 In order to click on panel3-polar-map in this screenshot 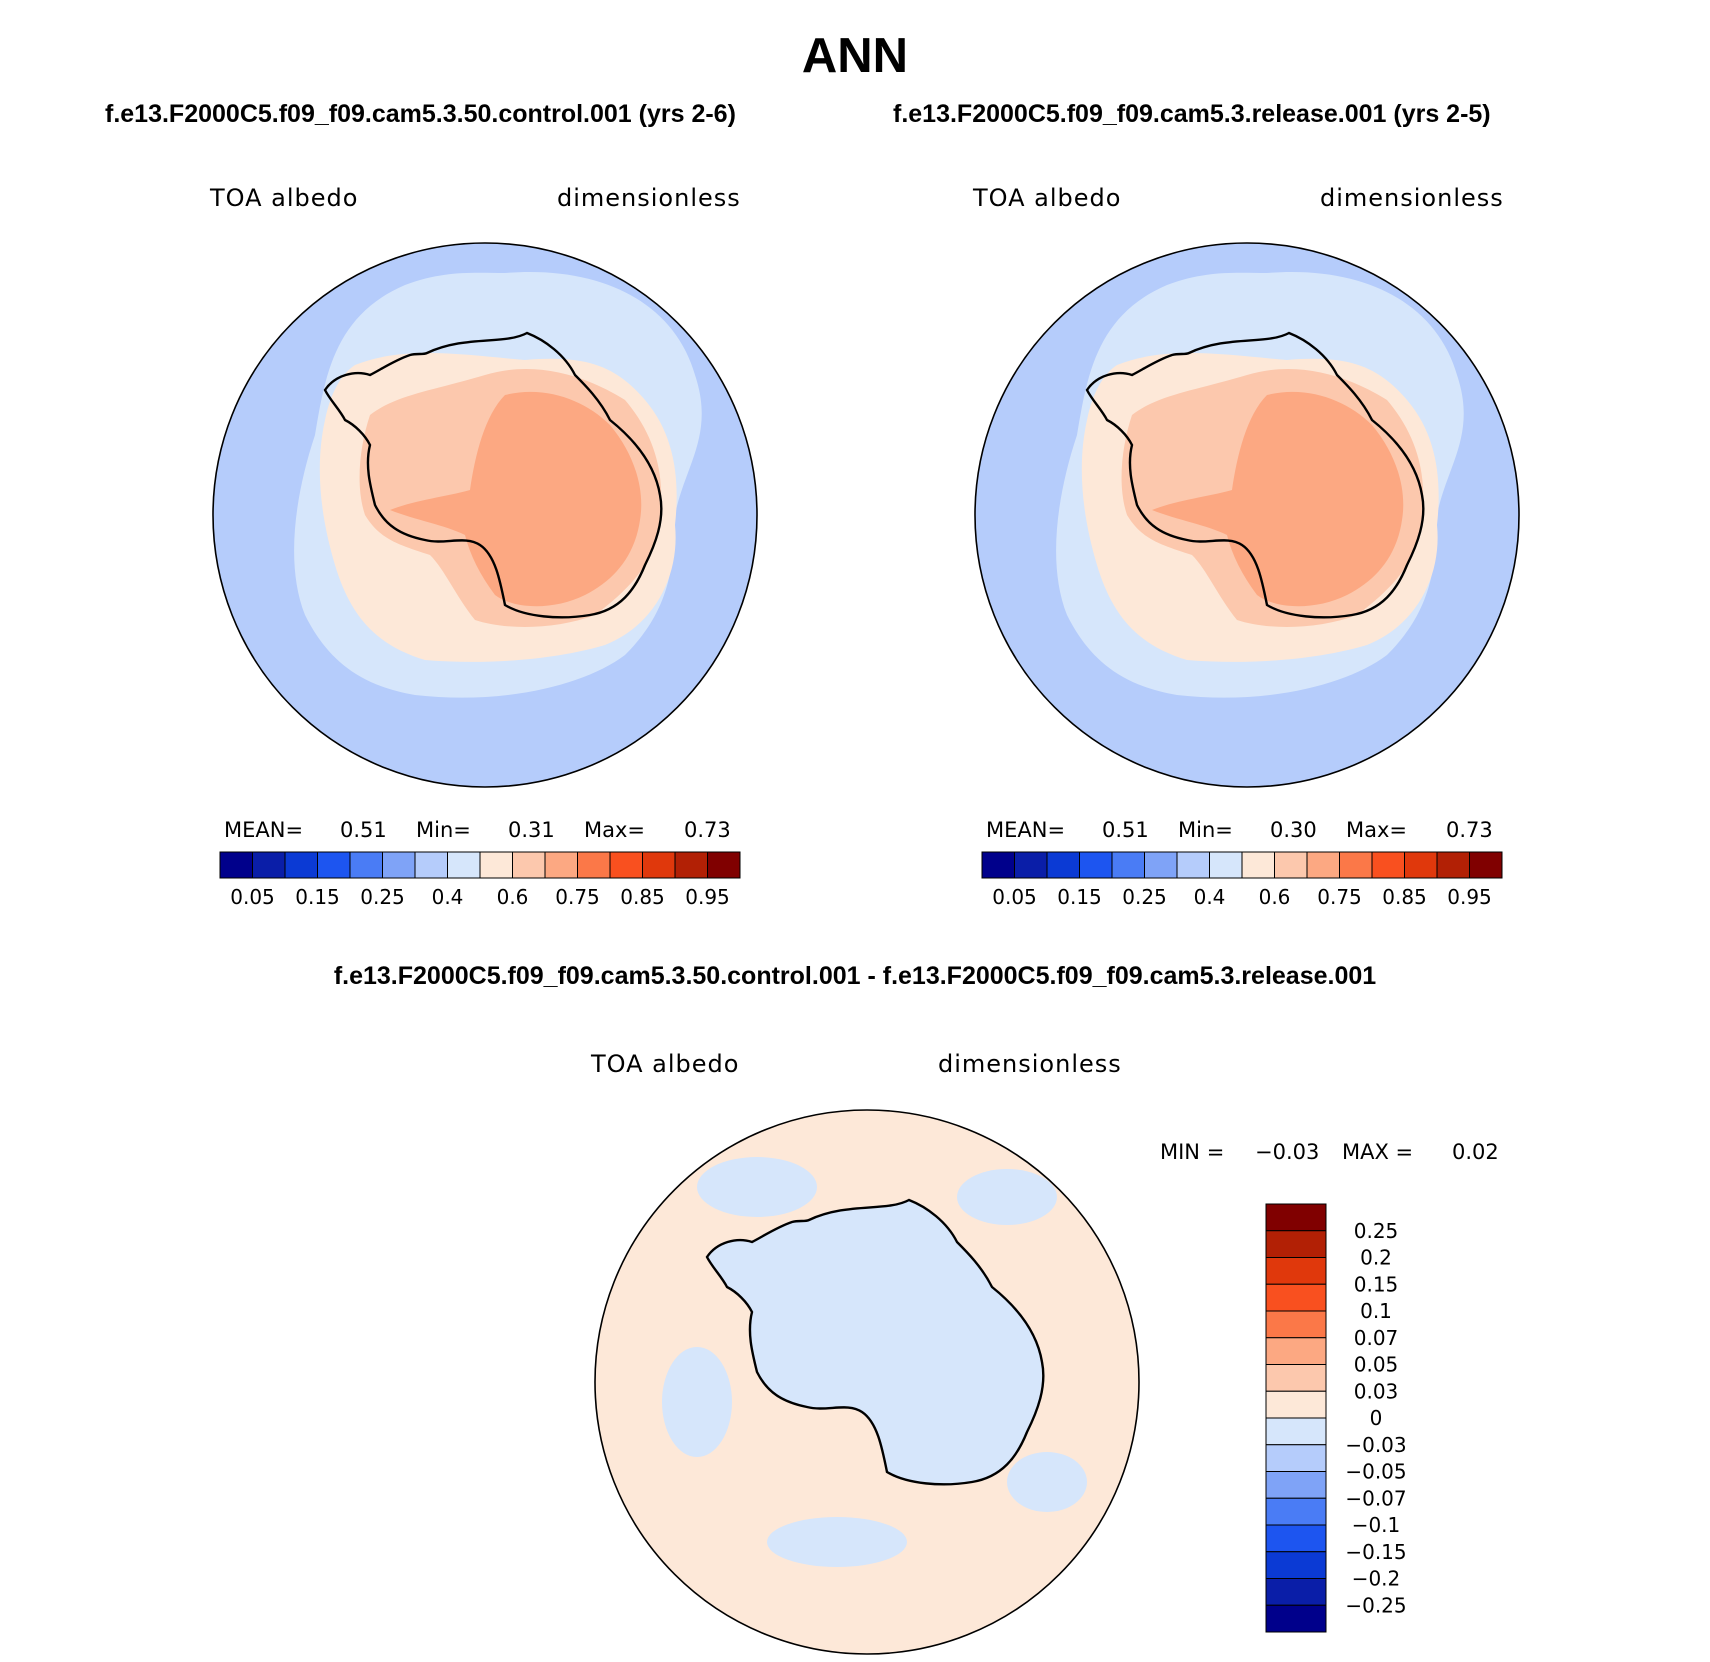, I will do `click(867, 1382)`.